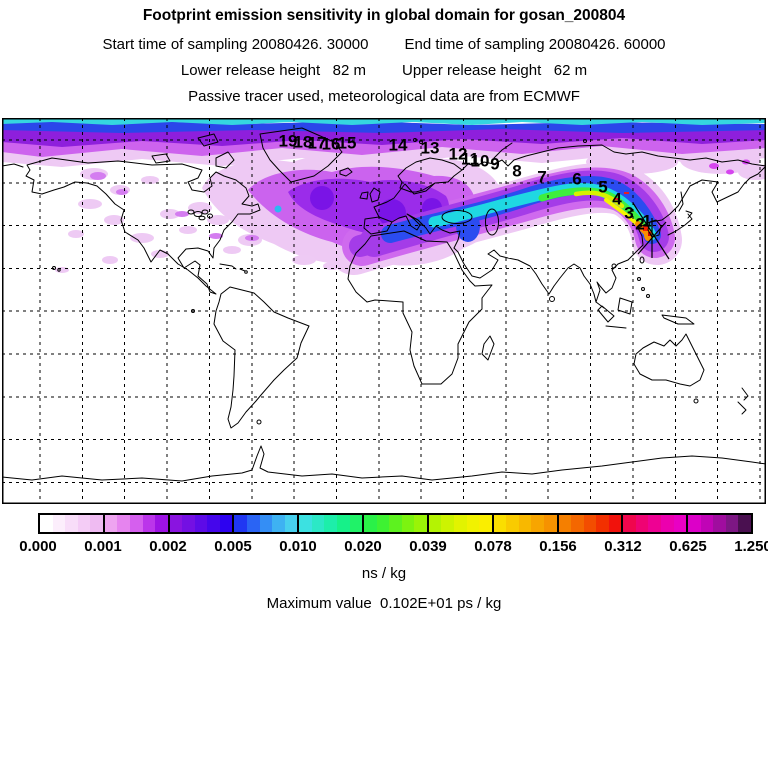 This screenshot has height=768, width=768. Describe the element at coordinates (493, 546) in the screenshot. I see `colorbar-tick-label: 0.078` at that location.